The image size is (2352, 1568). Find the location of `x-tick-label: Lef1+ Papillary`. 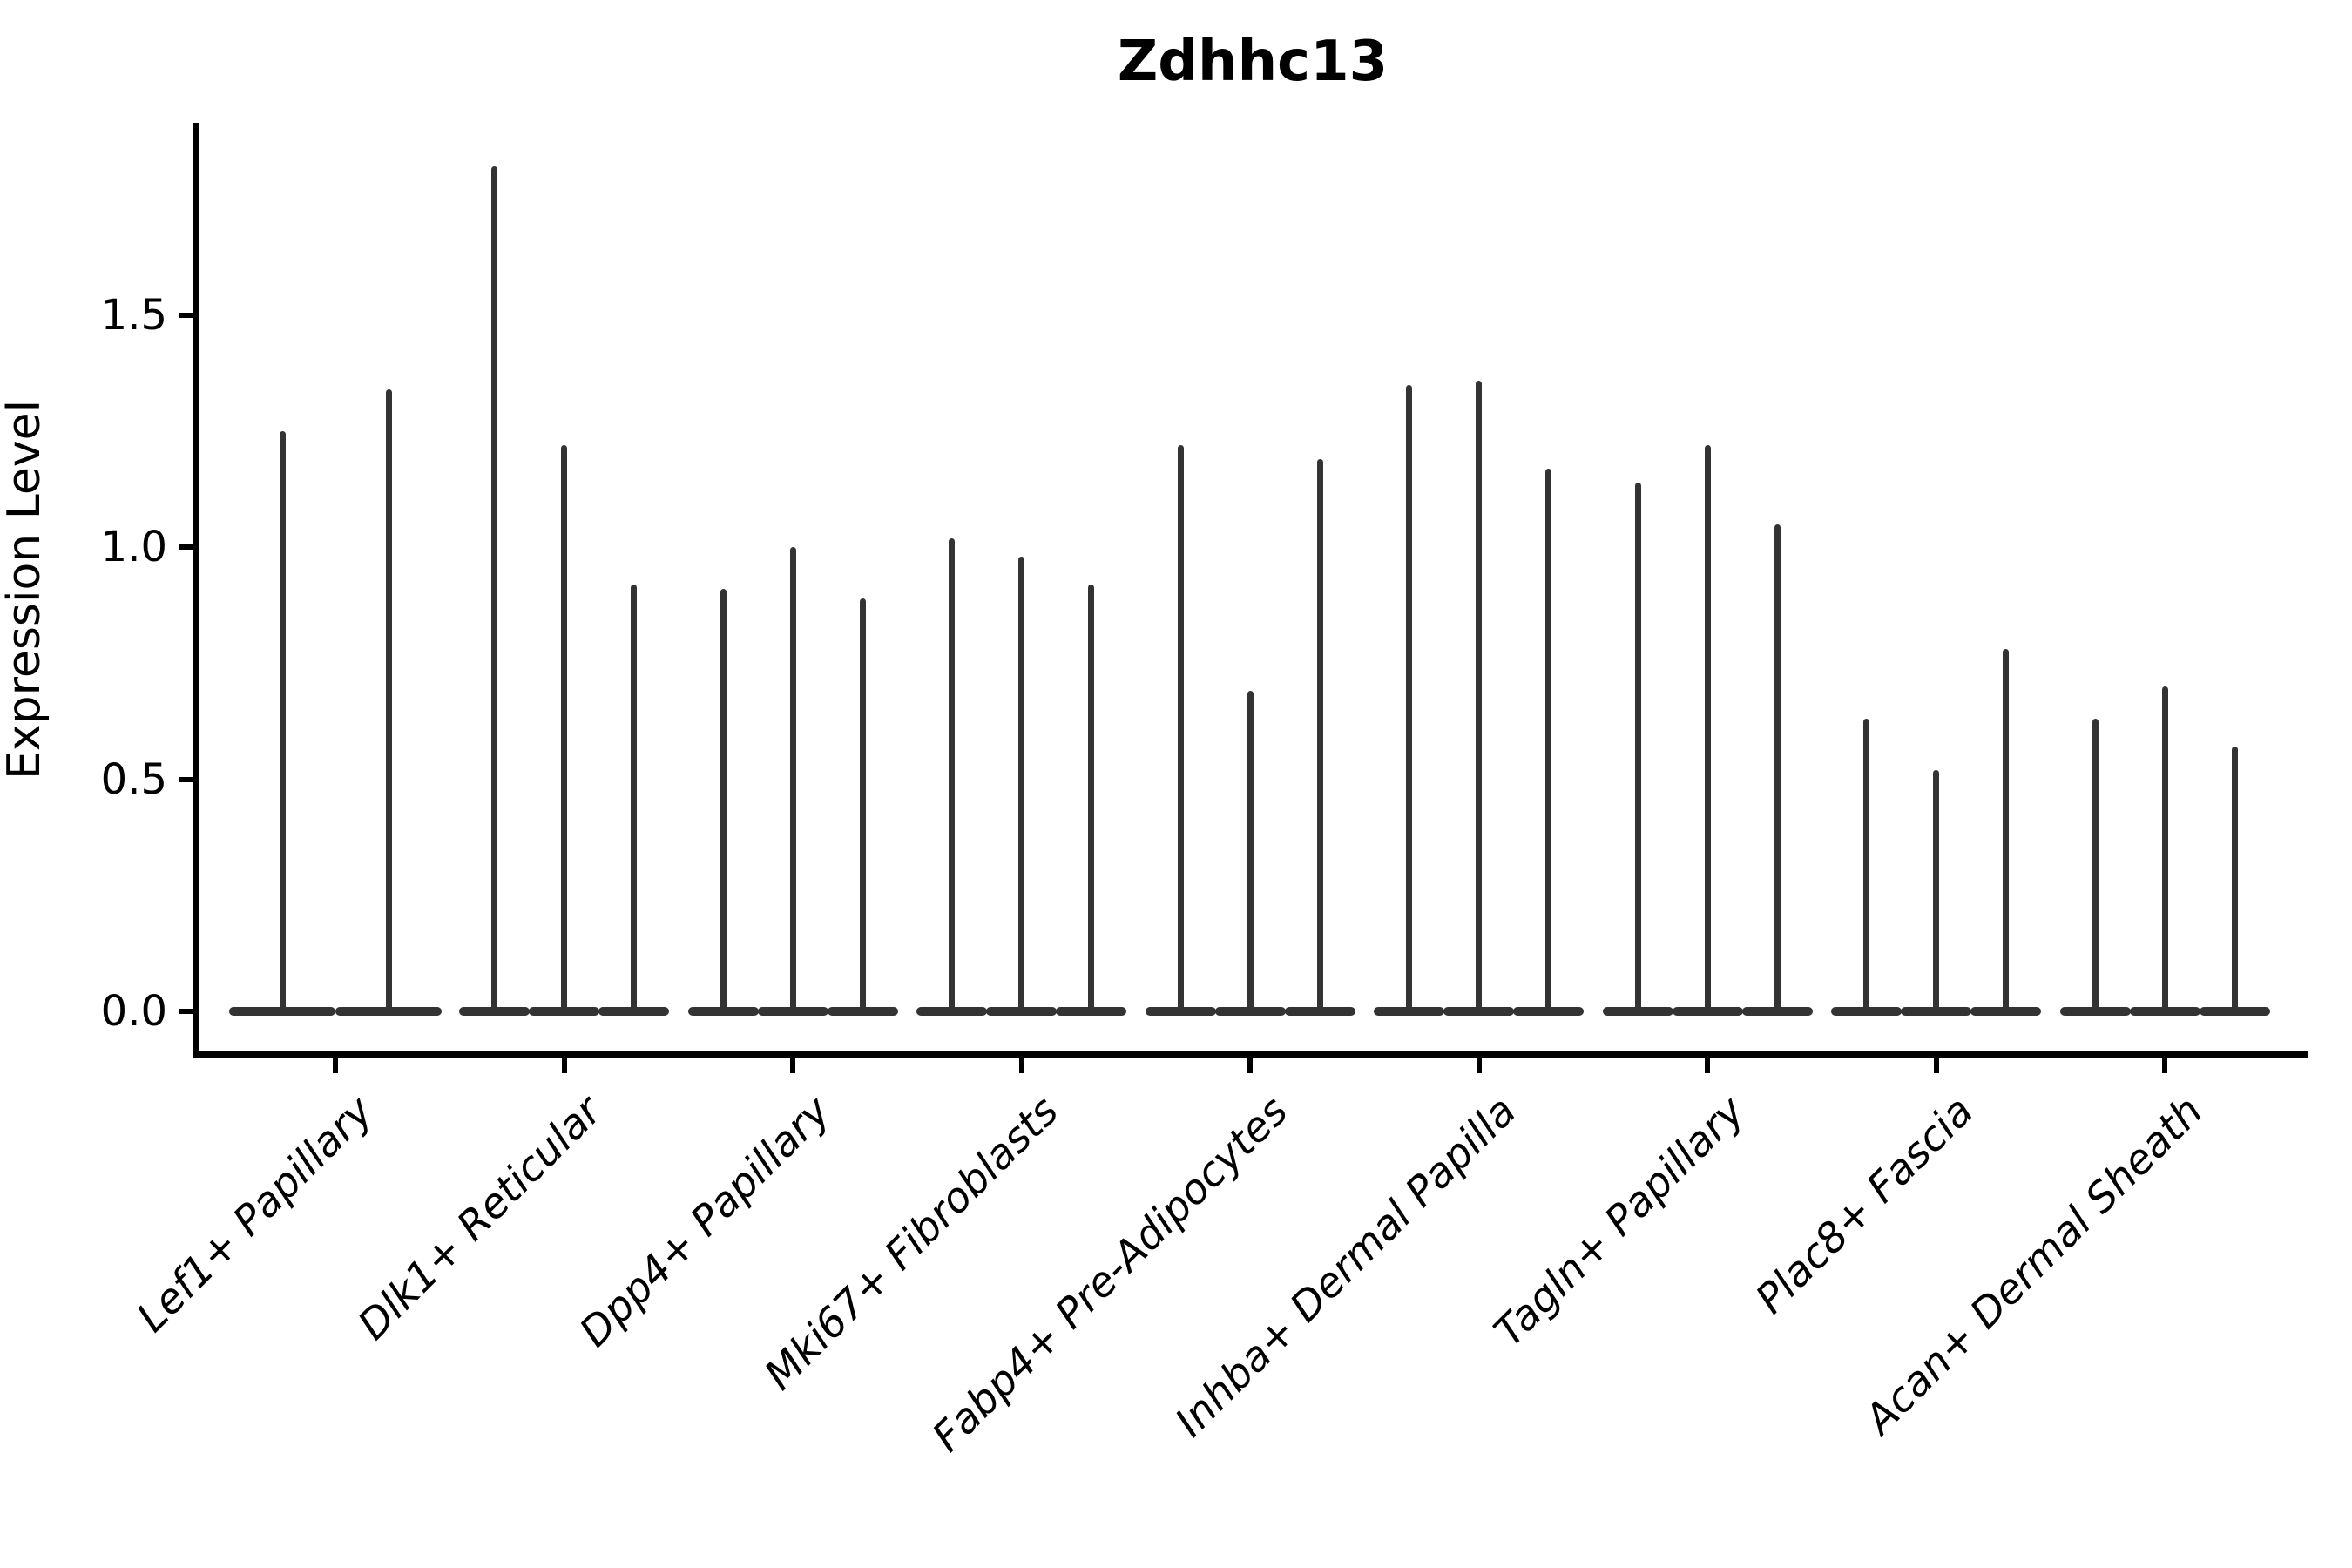

x-tick-label: Lef1+ Papillary is located at coordinates (255, 1214).